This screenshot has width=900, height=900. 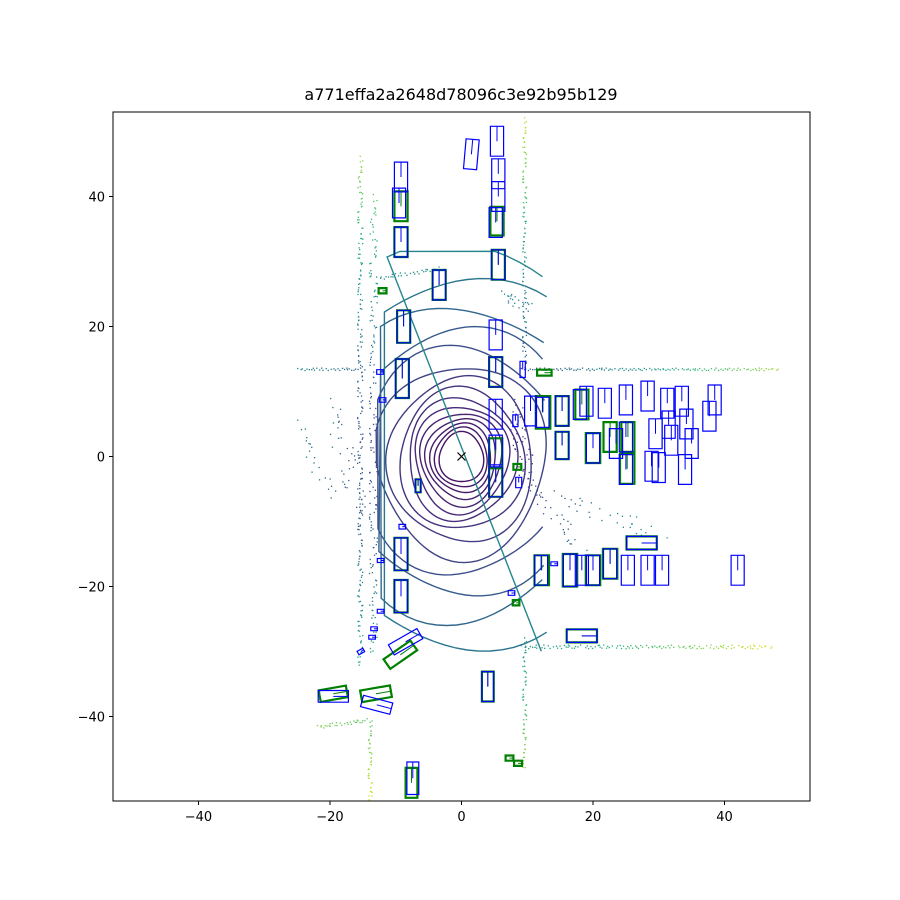 What do you see at coordinates (384, 707) in the screenshot?
I see `prediction-box-heading` at bounding box center [384, 707].